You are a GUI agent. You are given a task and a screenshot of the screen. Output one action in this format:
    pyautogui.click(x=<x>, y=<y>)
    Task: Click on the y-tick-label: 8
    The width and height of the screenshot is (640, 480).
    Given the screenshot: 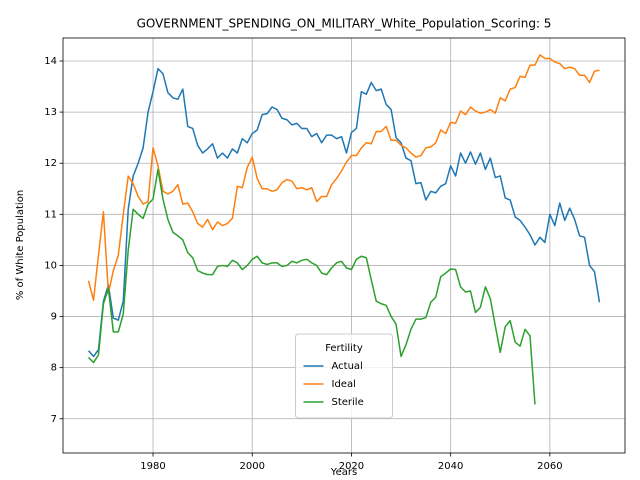 What is the action you would take?
    pyautogui.click(x=54, y=368)
    